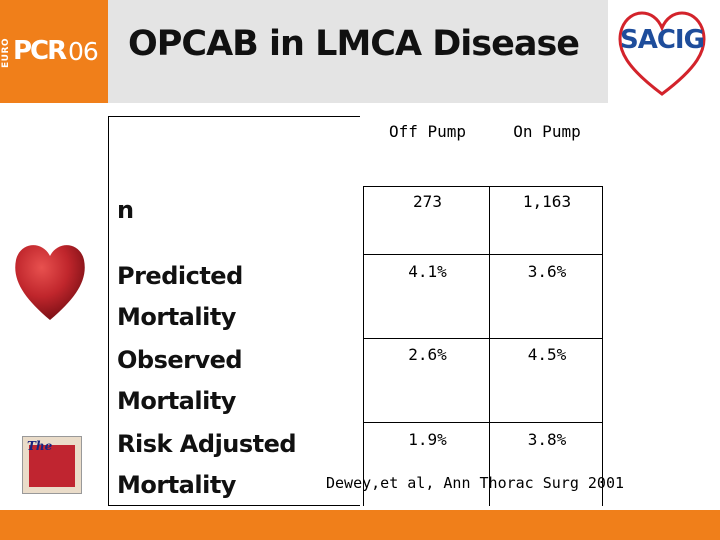  What do you see at coordinates (125, 210) in the screenshot?
I see `row-label-n: n` at bounding box center [125, 210].